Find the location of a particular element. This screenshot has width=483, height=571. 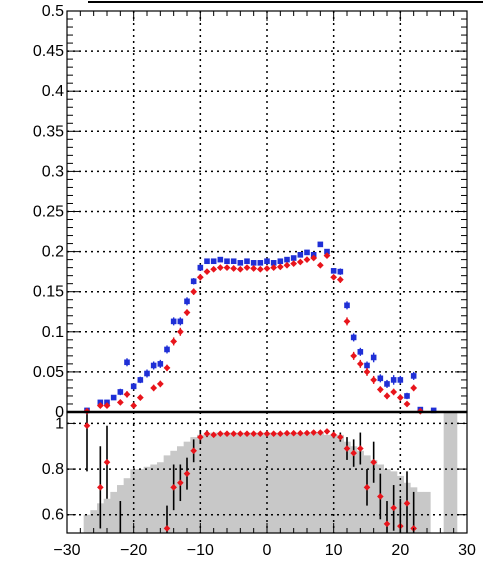

ratio-y-tick-label: 1 is located at coordinates (59, 423).